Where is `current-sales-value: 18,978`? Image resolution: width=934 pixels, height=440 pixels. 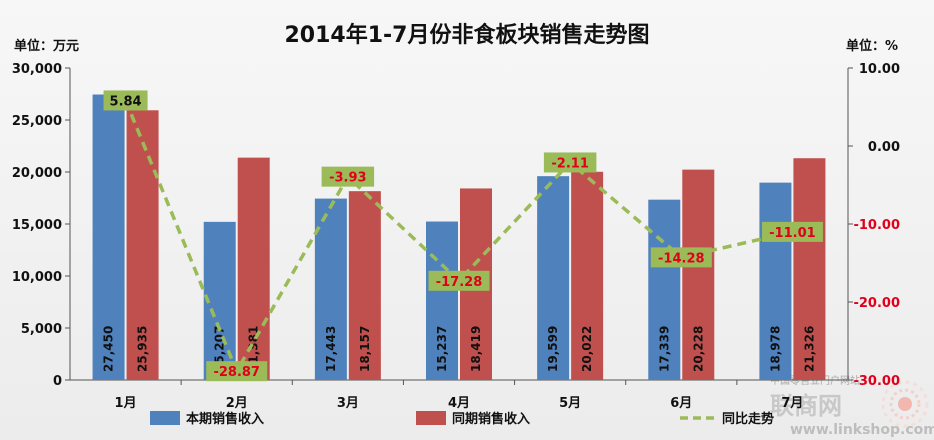
current-sales-value: 18,978 is located at coordinates (775, 349).